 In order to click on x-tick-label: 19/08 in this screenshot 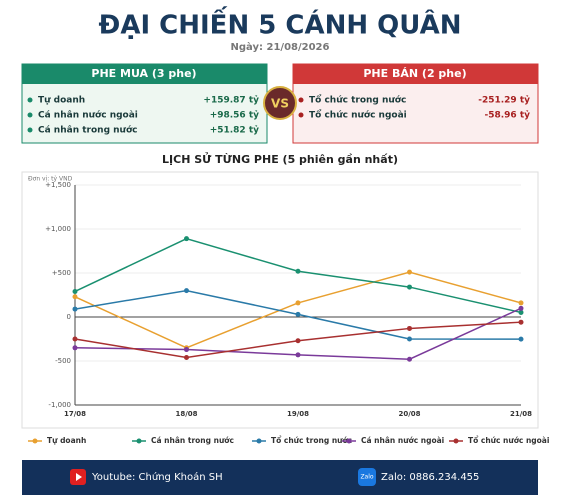, I will do `click(298, 414)`.